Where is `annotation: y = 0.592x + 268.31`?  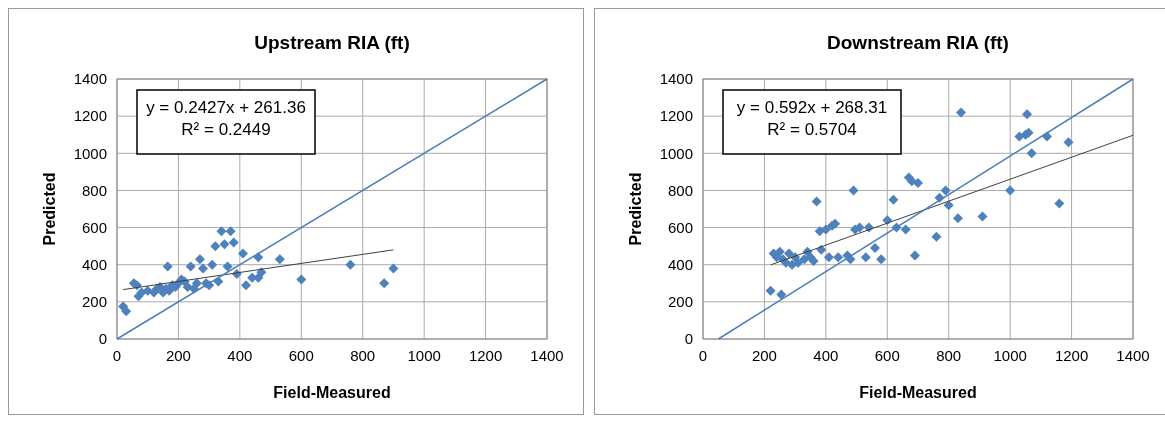 annotation: y = 0.592x + 268.31 is located at coordinates (812, 107).